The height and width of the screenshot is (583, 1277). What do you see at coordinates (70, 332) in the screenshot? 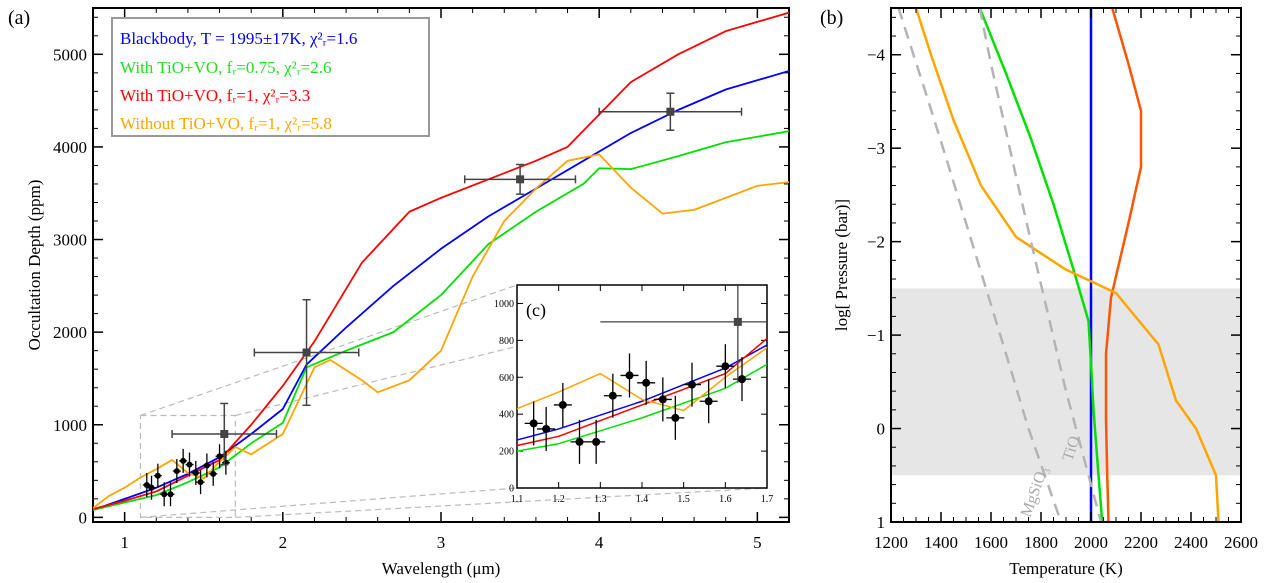
I see `y-tick-label: 2000` at bounding box center [70, 332].